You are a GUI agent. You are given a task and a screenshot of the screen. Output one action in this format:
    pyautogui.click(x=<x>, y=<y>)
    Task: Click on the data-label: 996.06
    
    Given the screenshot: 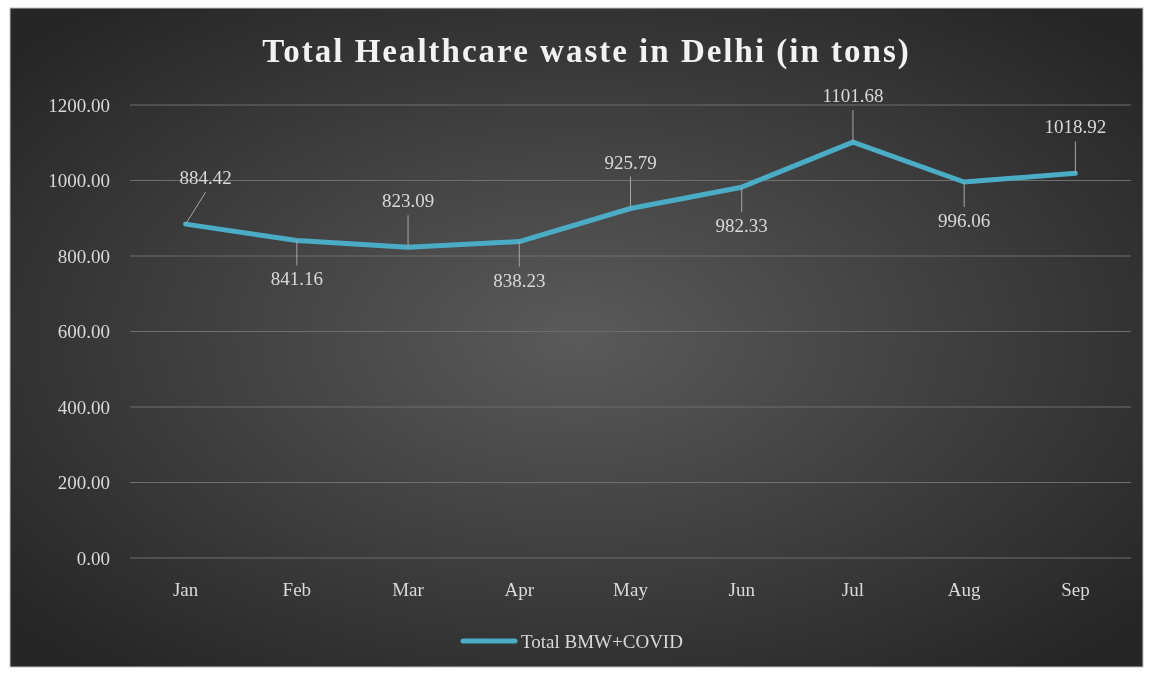 What is the action you would take?
    pyautogui.click(x=964, y=220)
    